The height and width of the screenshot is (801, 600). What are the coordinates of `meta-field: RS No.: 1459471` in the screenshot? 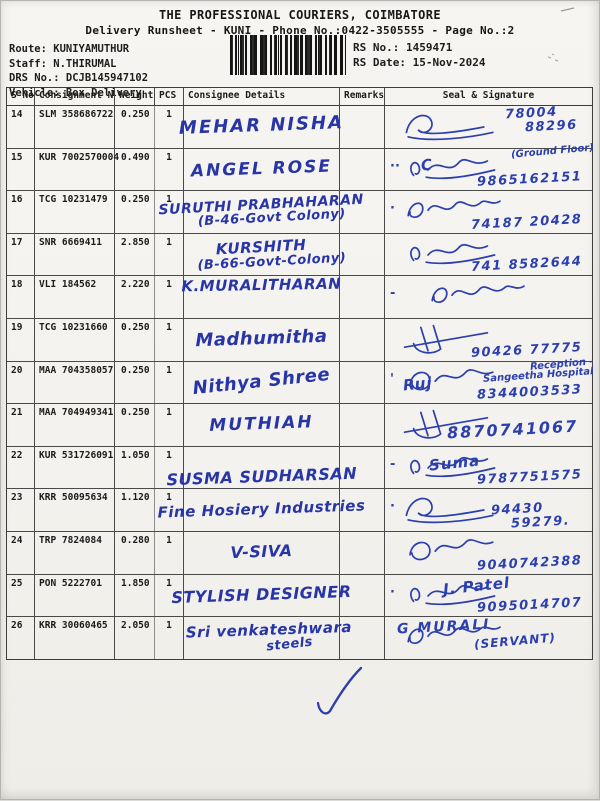 It's located at (419, 47).